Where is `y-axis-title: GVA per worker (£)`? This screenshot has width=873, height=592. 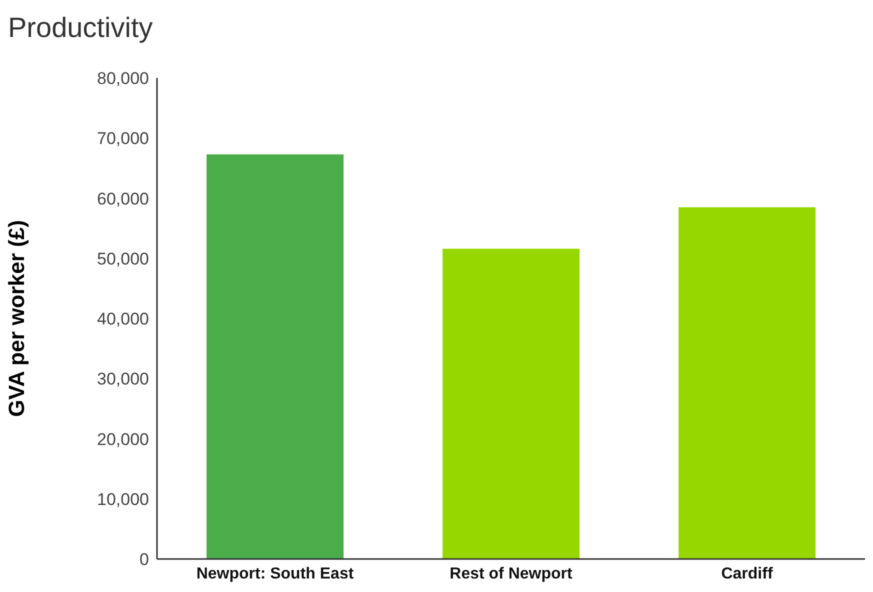
y-axis-title: GVA per worker (£) is located at coordinates (16, 318).